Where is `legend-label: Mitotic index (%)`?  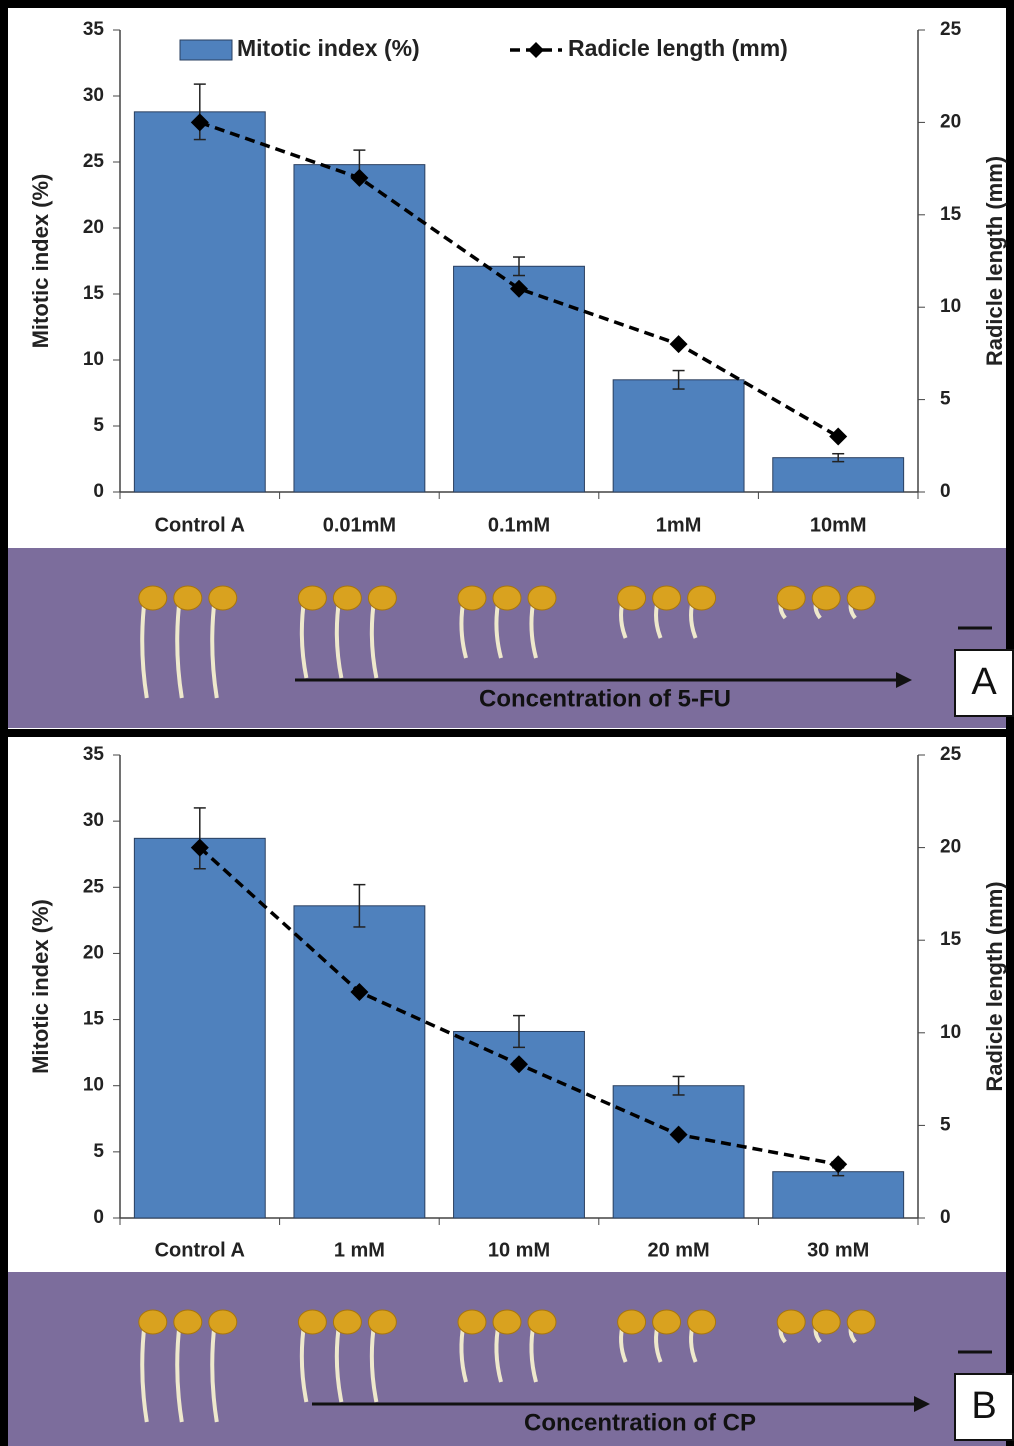 legend-label: Mitotic index (%) is located at coordinates (328, 48).